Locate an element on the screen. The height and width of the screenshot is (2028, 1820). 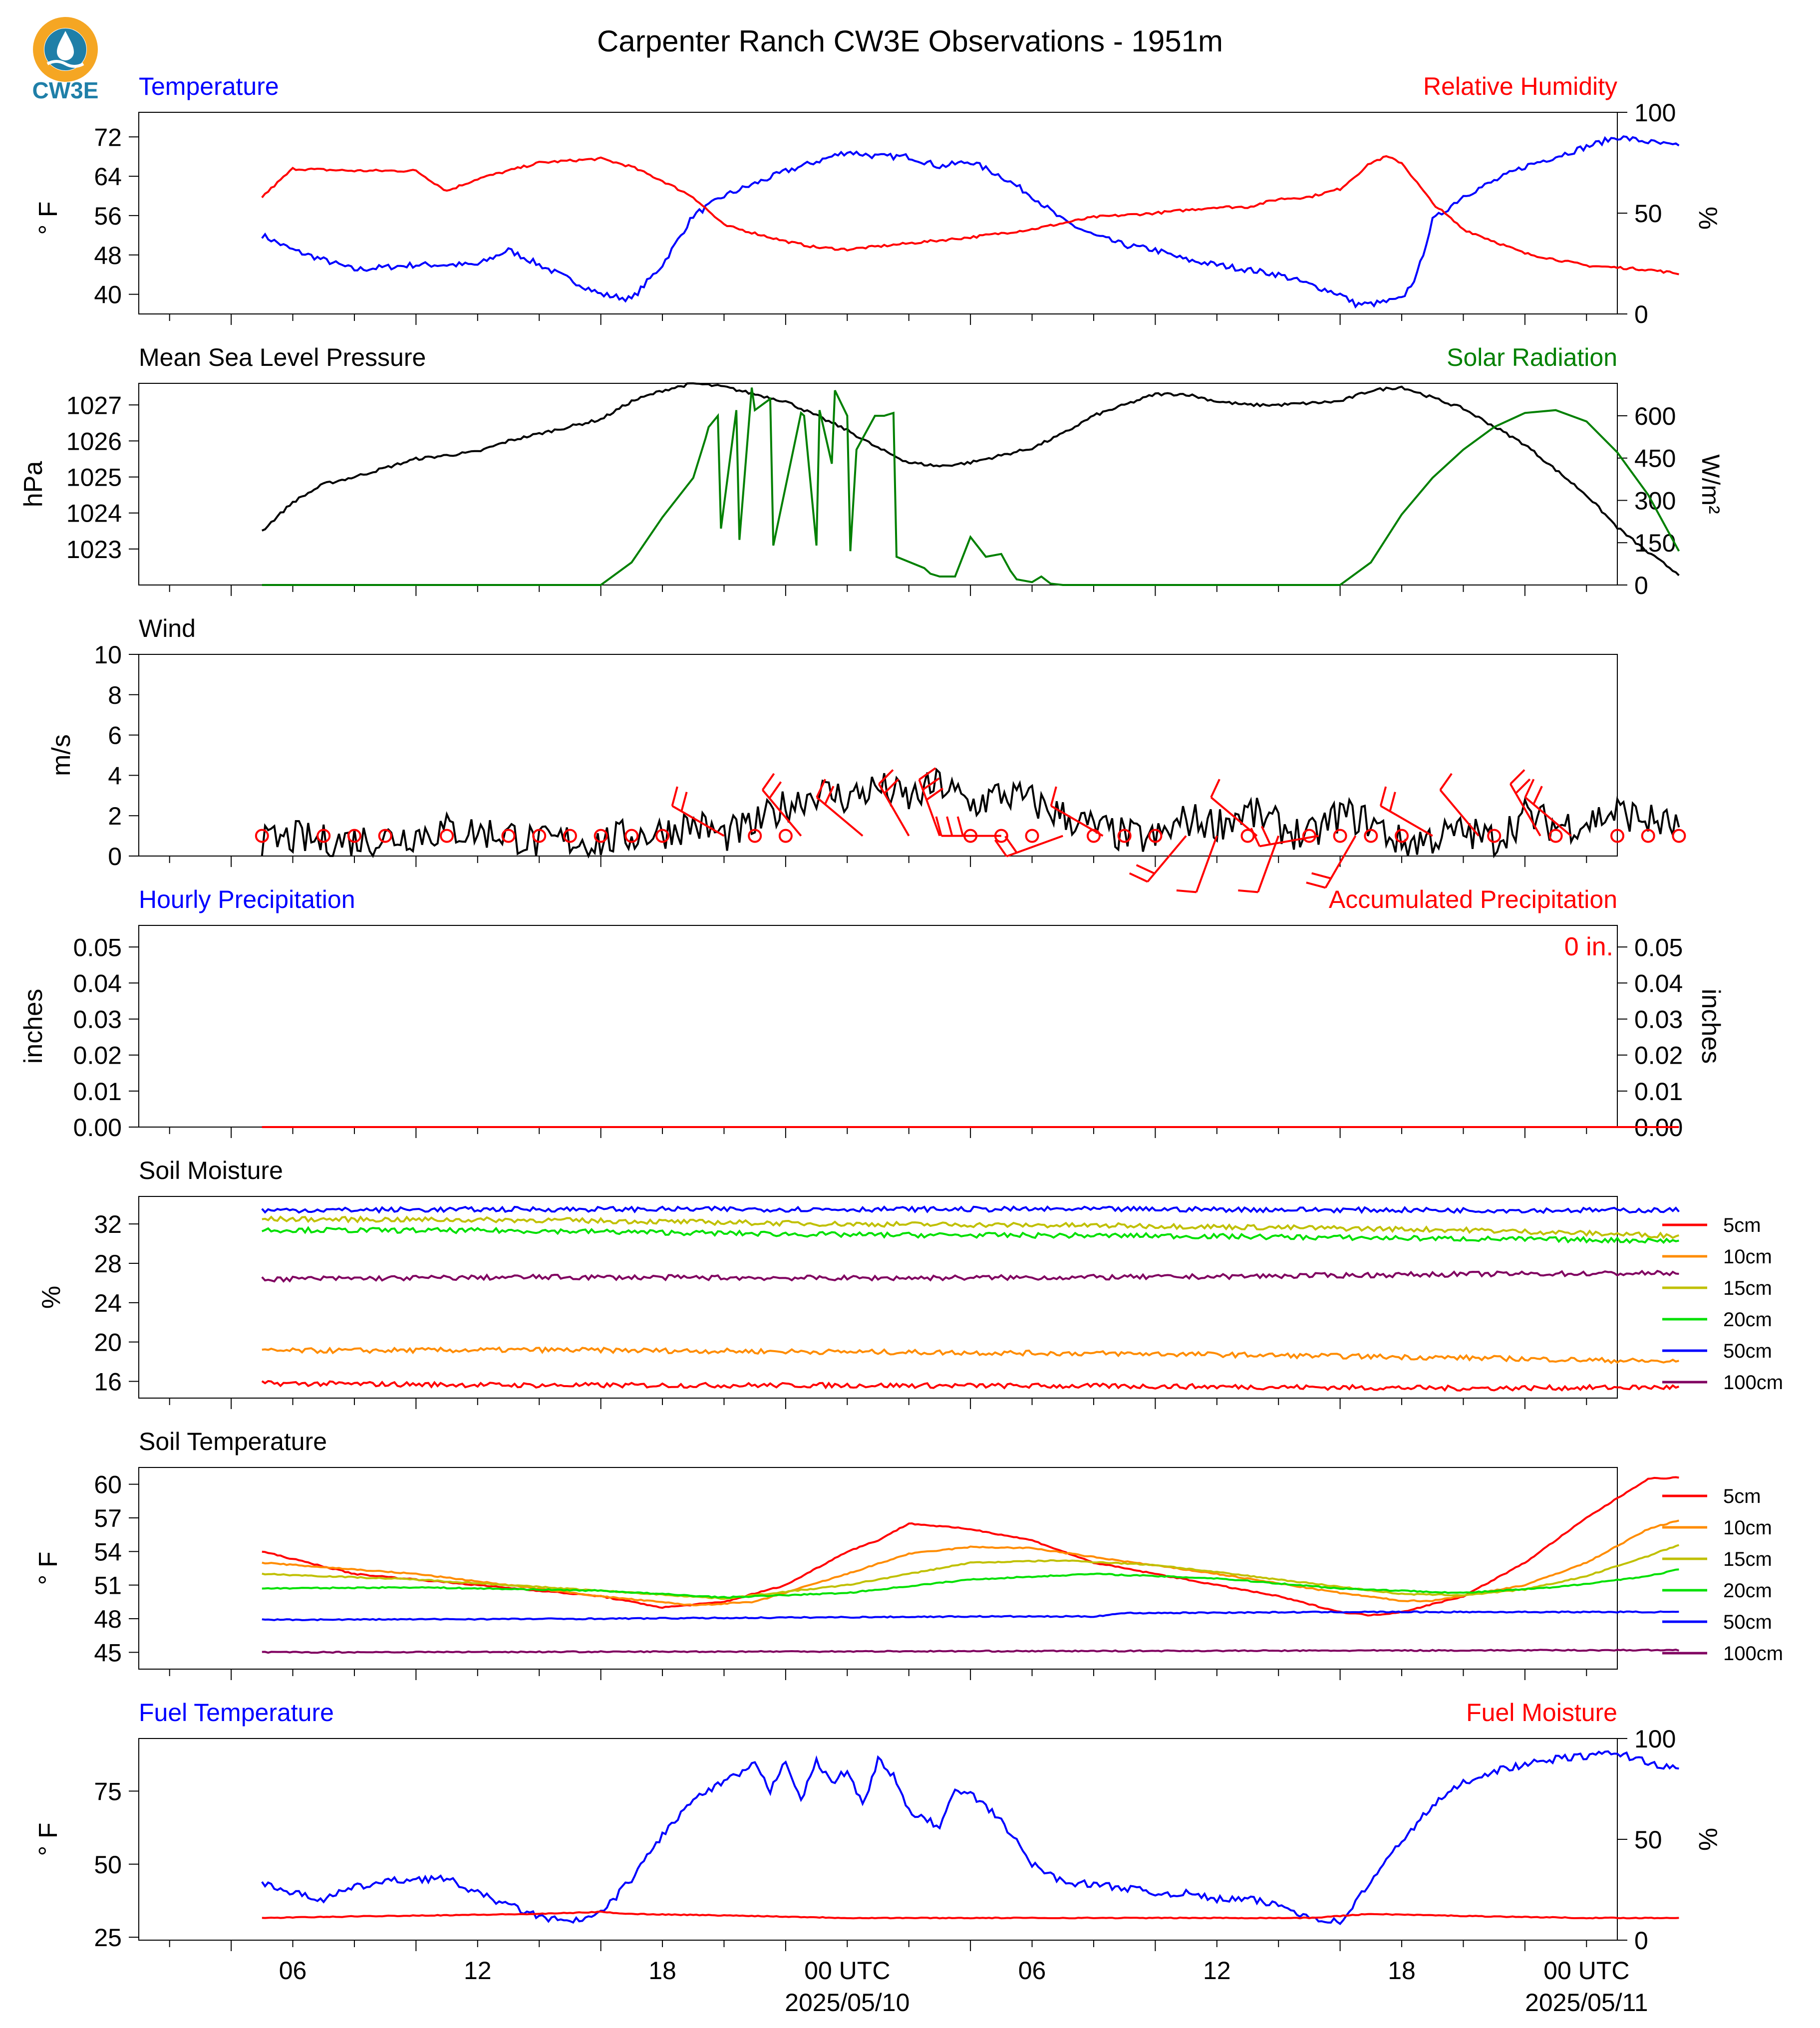
y-tick-label-right: 0.01 is located at coordinates (1658, 1092).